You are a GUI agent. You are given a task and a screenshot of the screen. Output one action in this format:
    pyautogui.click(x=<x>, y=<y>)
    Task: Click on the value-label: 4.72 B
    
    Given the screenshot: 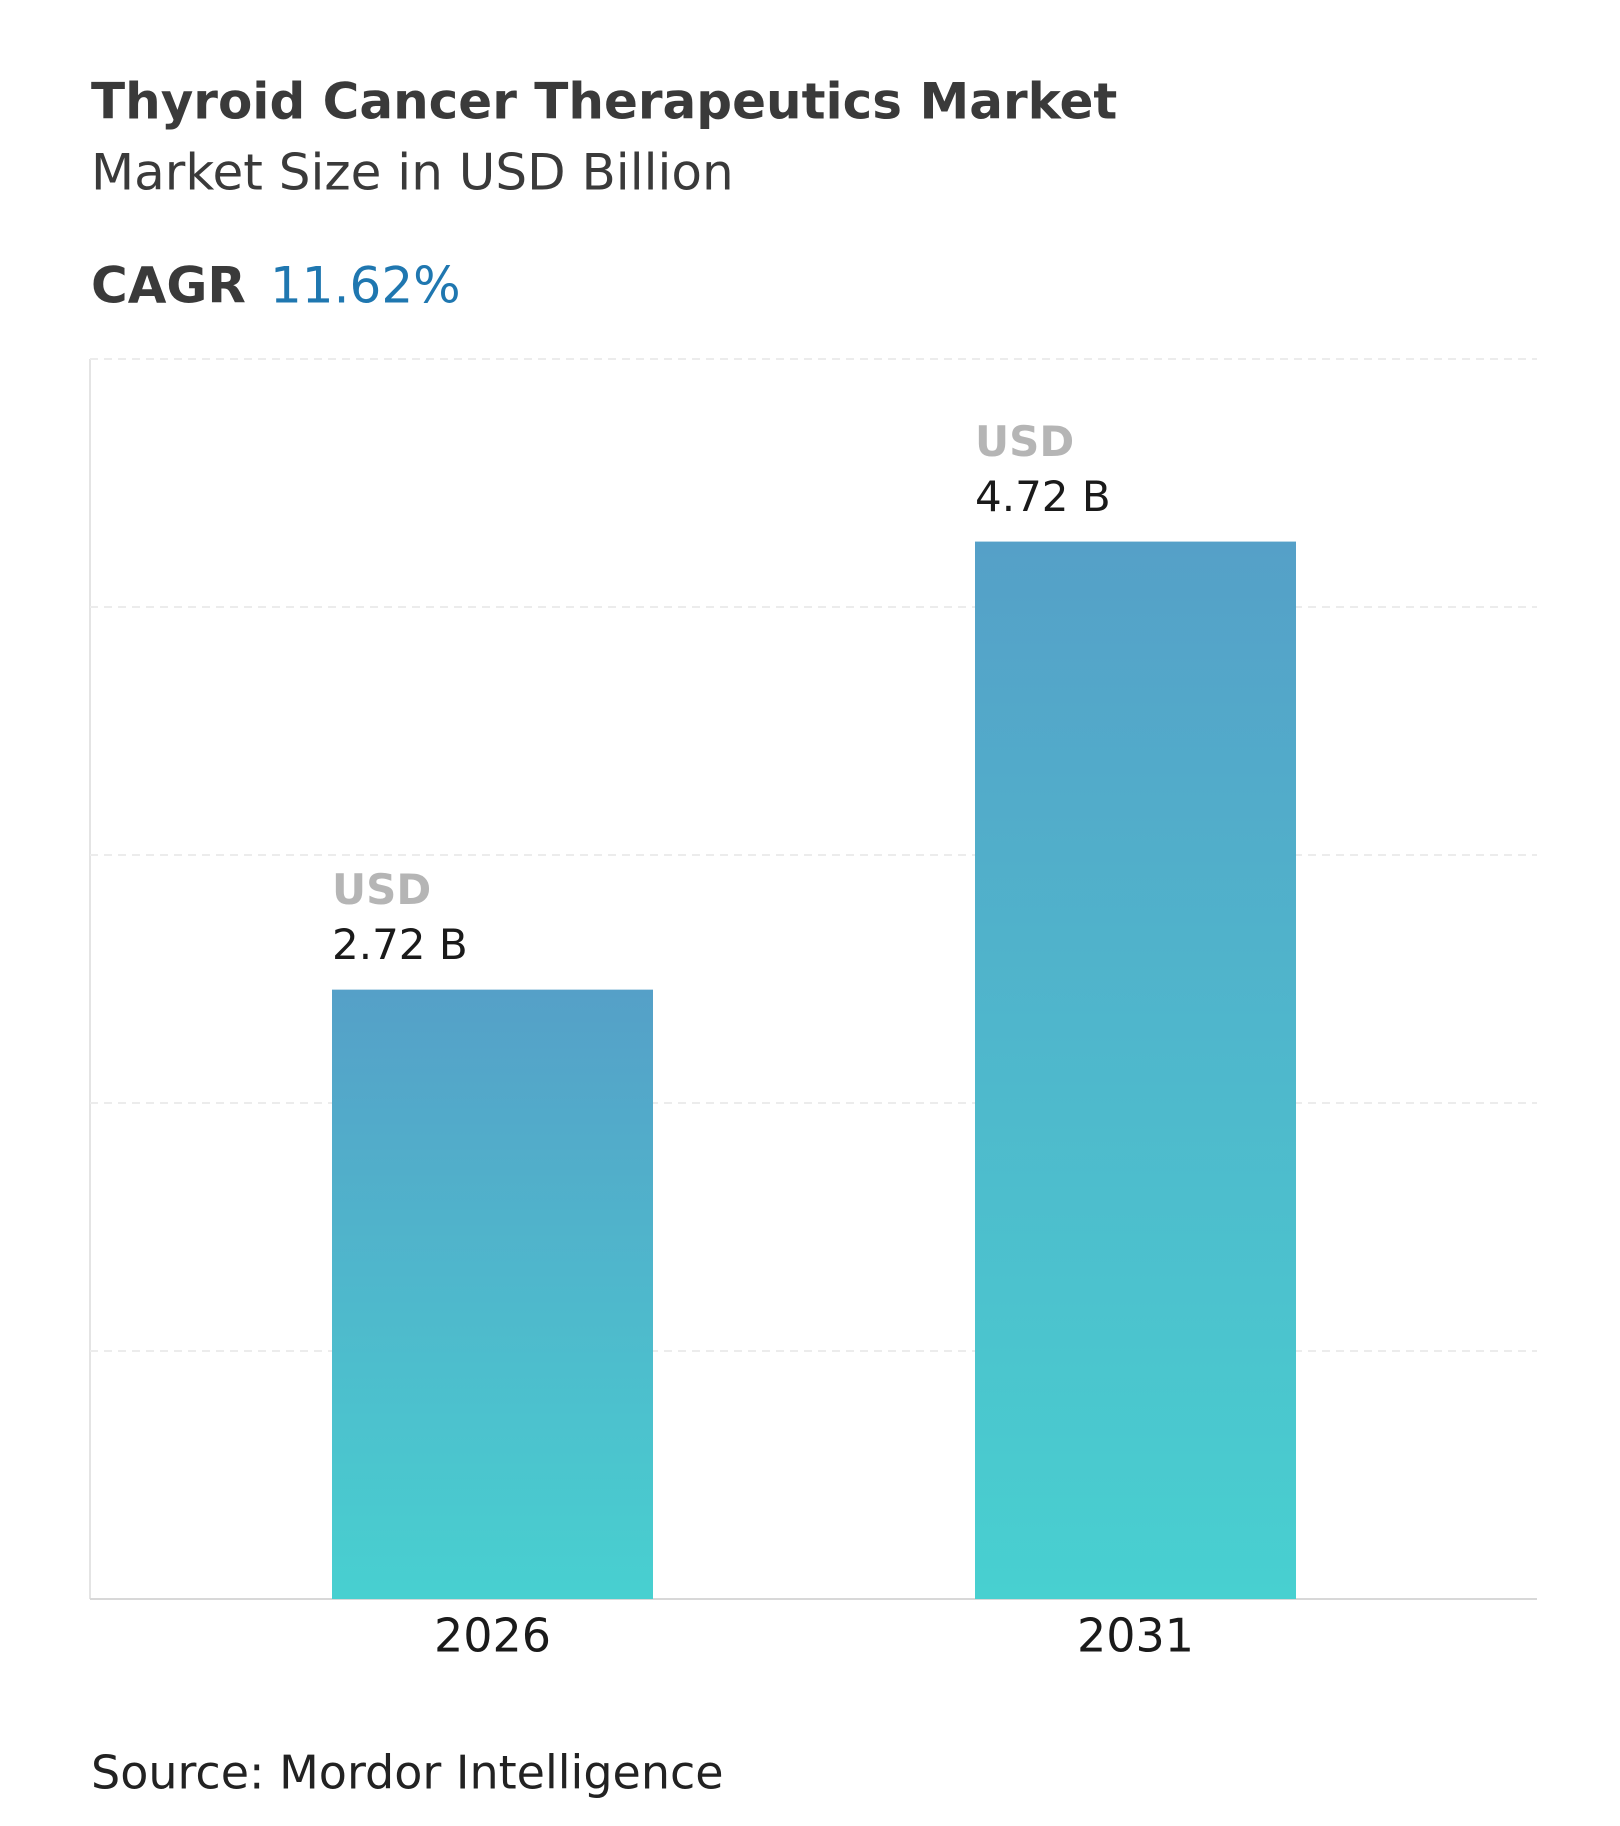 What is the action you would take?
    pyautogui.click(x=1043, y=496)
    